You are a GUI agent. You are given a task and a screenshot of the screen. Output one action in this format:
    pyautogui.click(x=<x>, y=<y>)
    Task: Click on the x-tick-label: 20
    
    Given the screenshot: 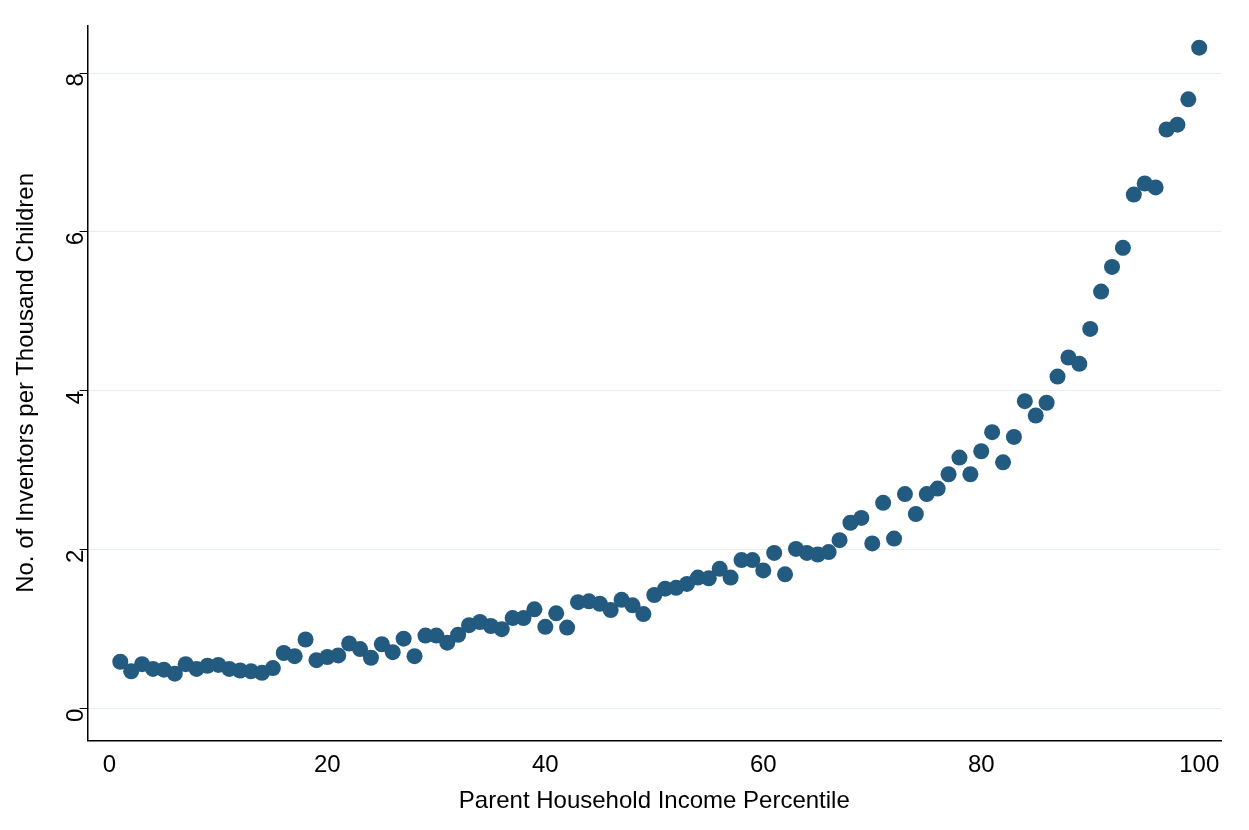 What is the action you would take?
    pyautogui.click(x=327, y=764)
    